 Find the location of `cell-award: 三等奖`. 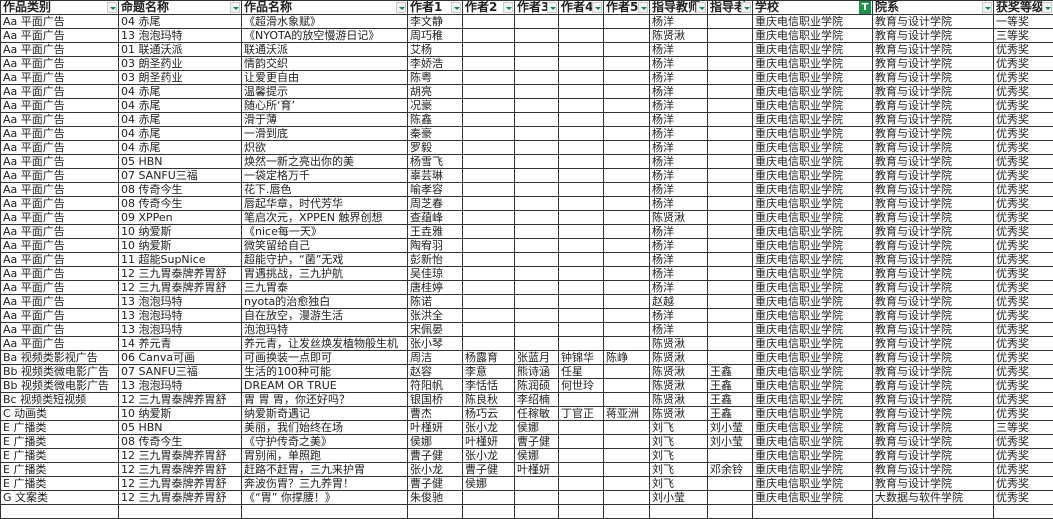

cell-award: 三等奖 is located at coordinates (1023, 36).